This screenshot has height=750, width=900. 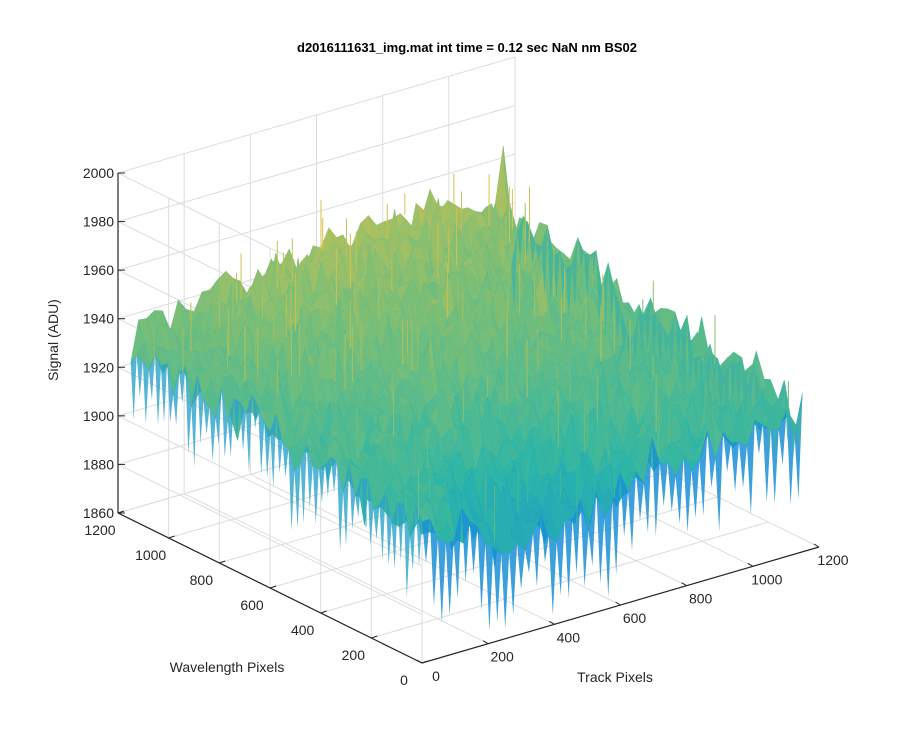 I want to click on z-tick-label: 1960, so click(x=98, y=270).